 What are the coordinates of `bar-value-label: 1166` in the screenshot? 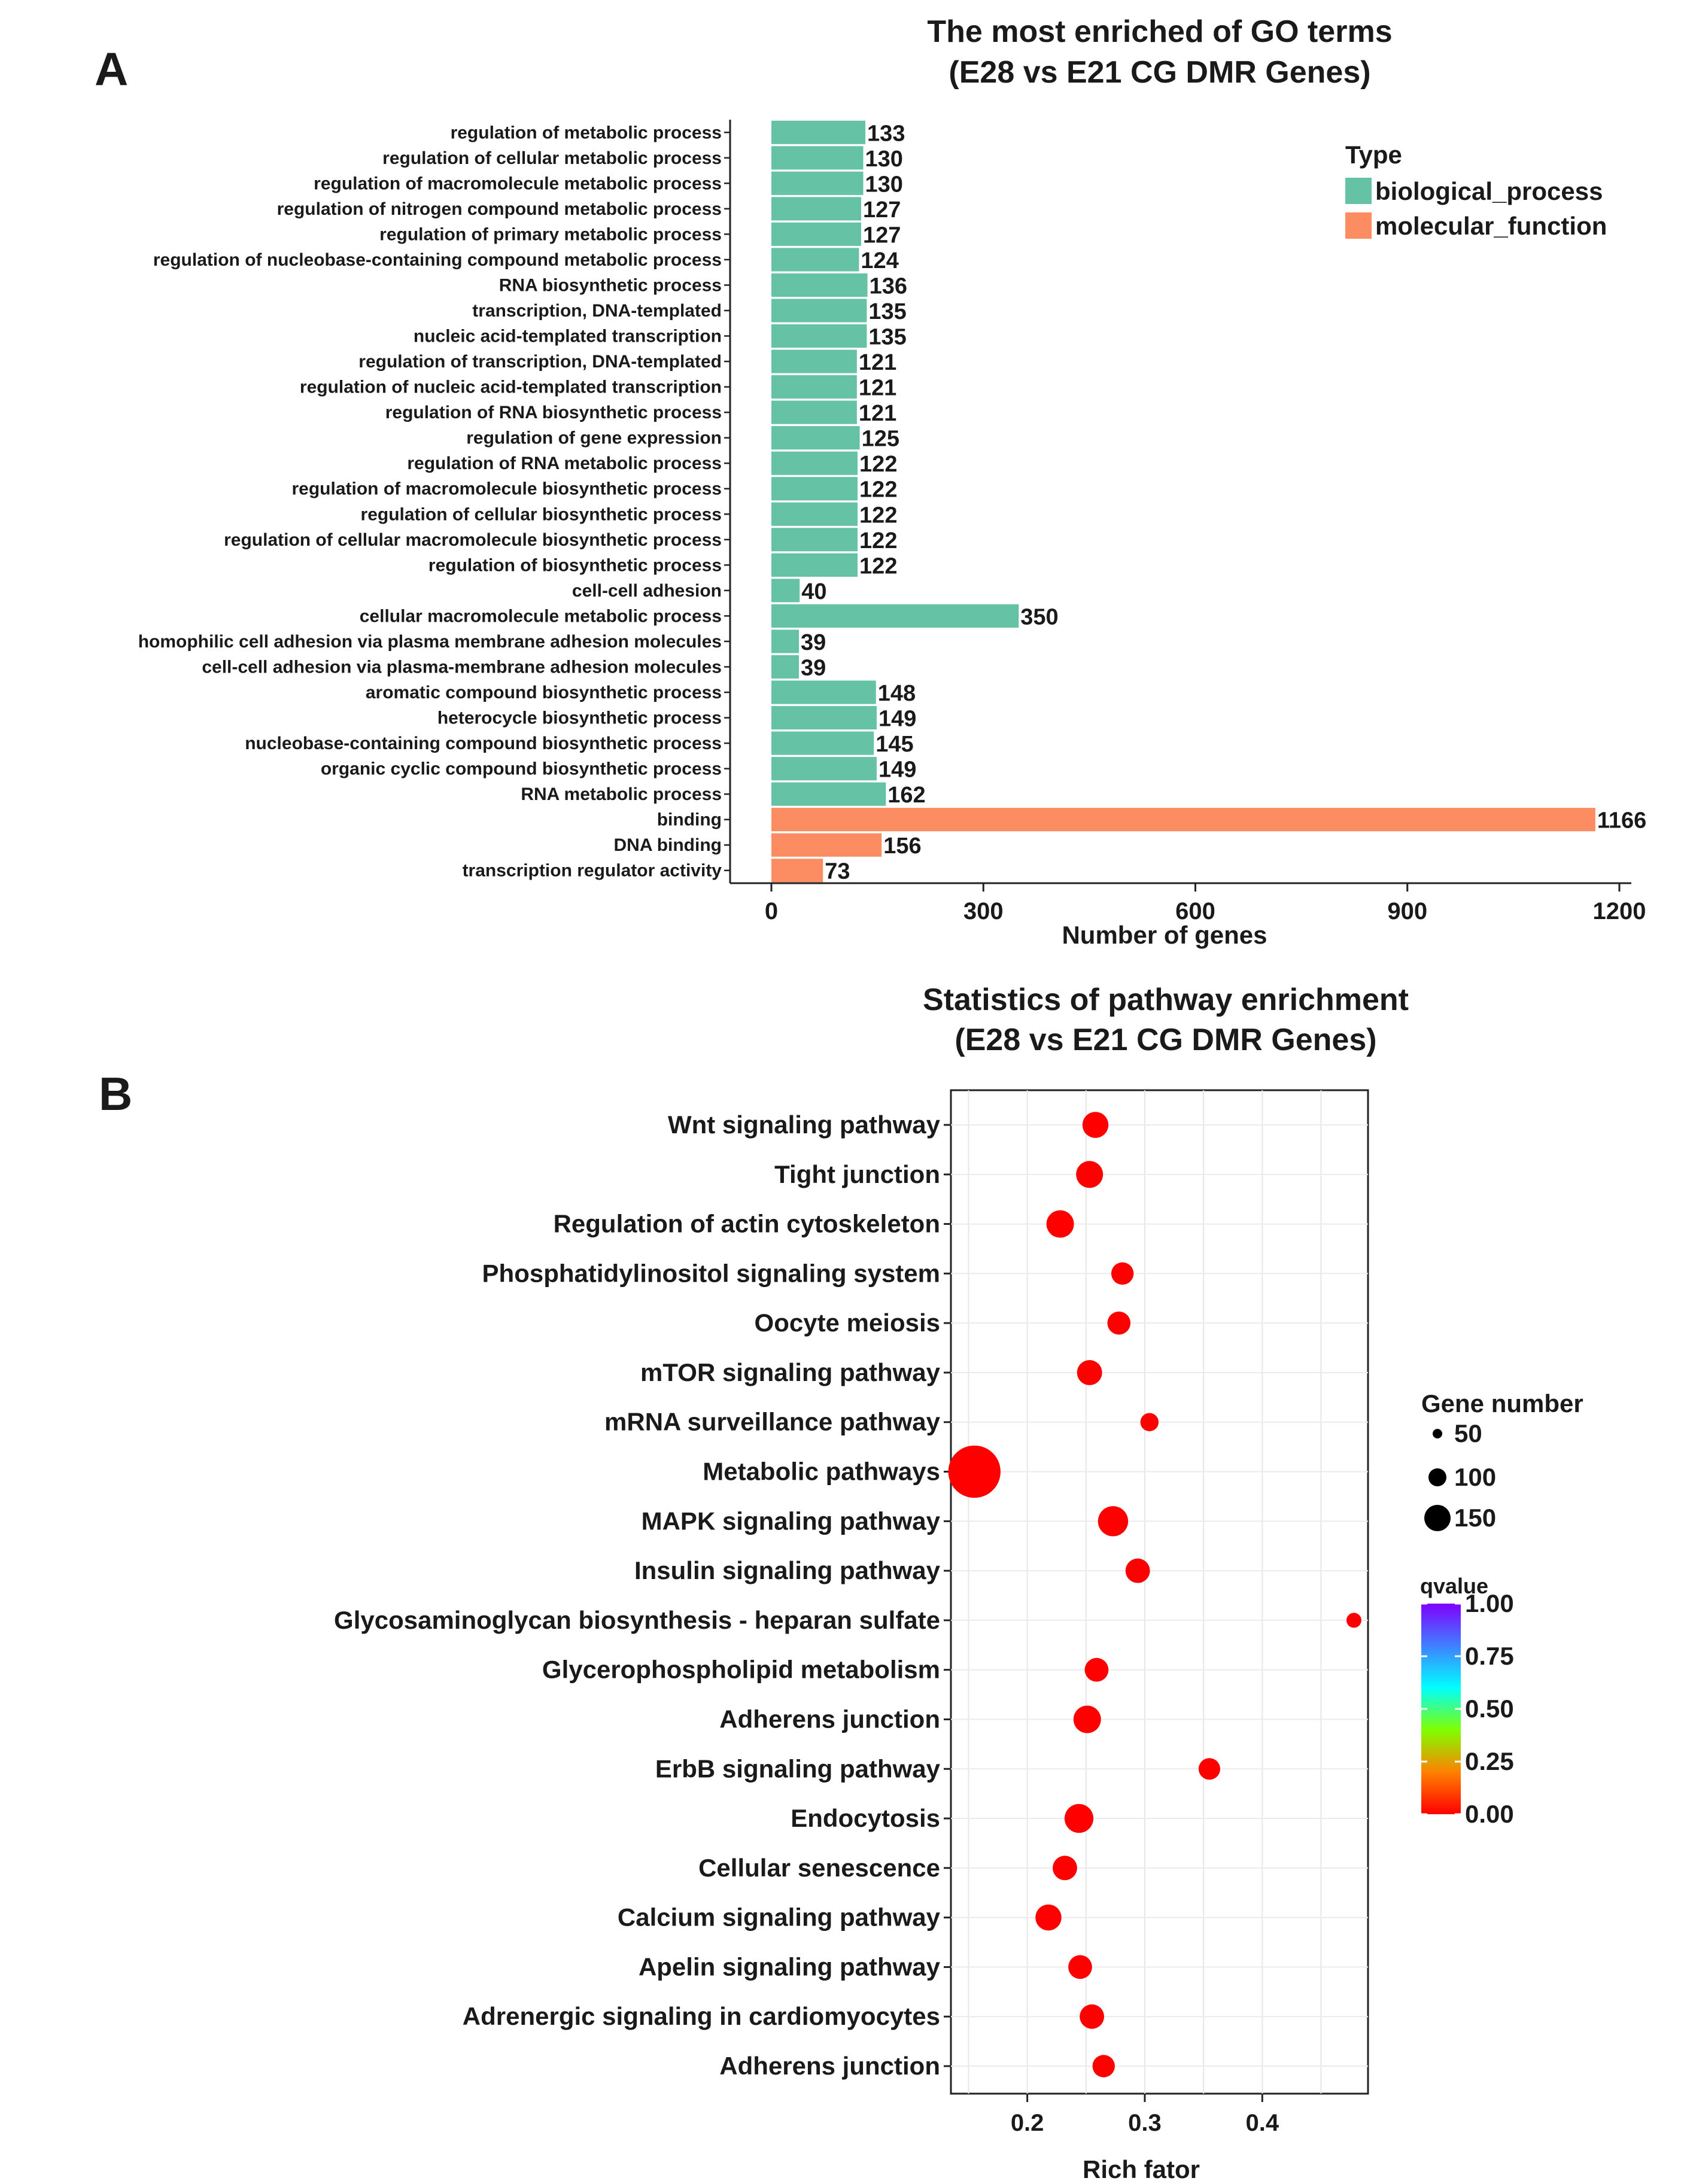 It's located at (1621, 821).